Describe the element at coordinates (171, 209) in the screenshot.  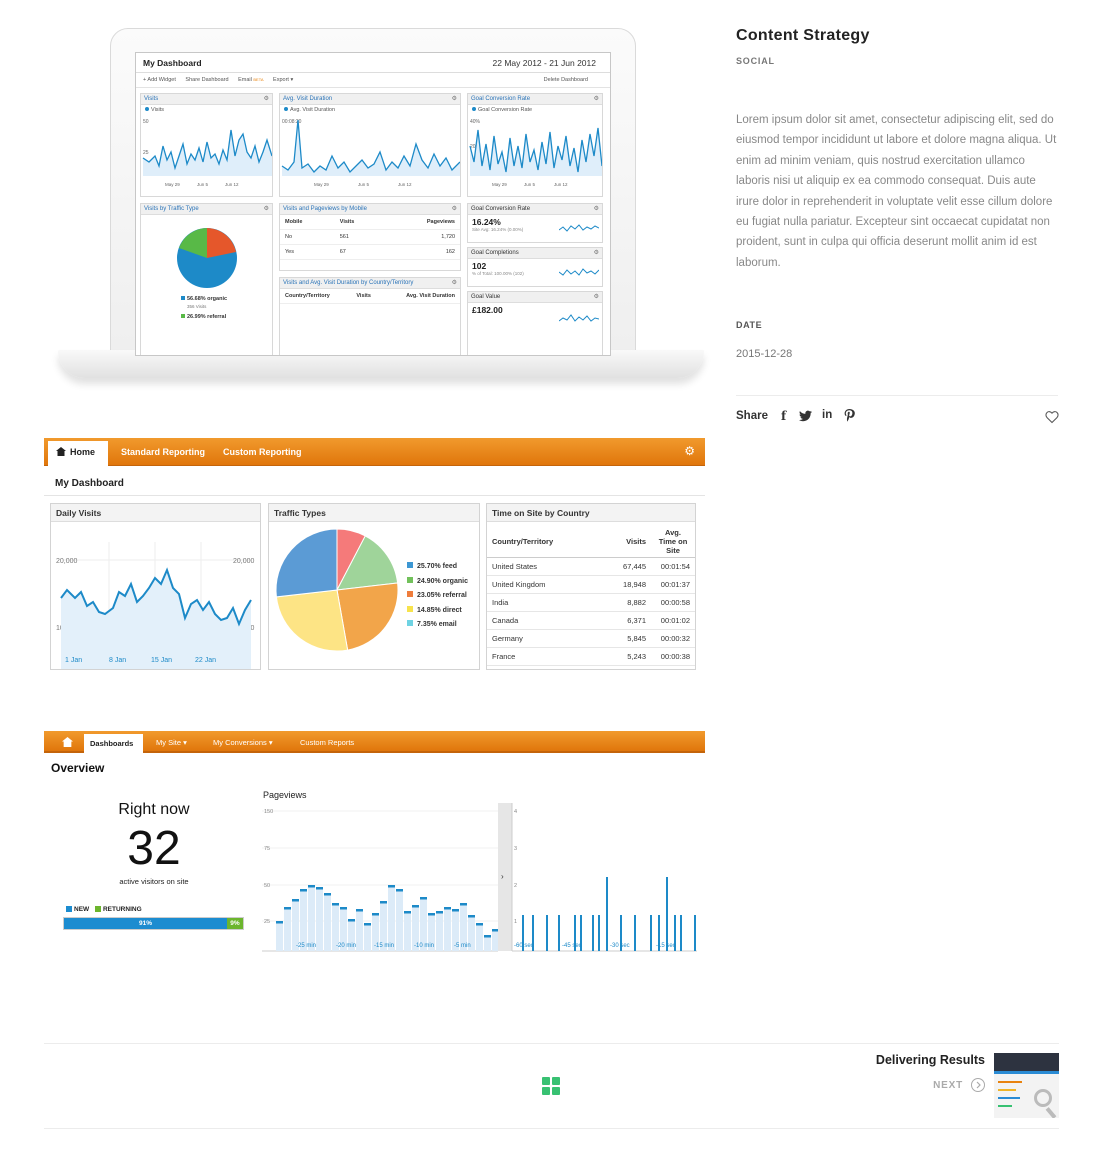
I see `traffic-widget-title: Visits by Traffic Type` at that location.